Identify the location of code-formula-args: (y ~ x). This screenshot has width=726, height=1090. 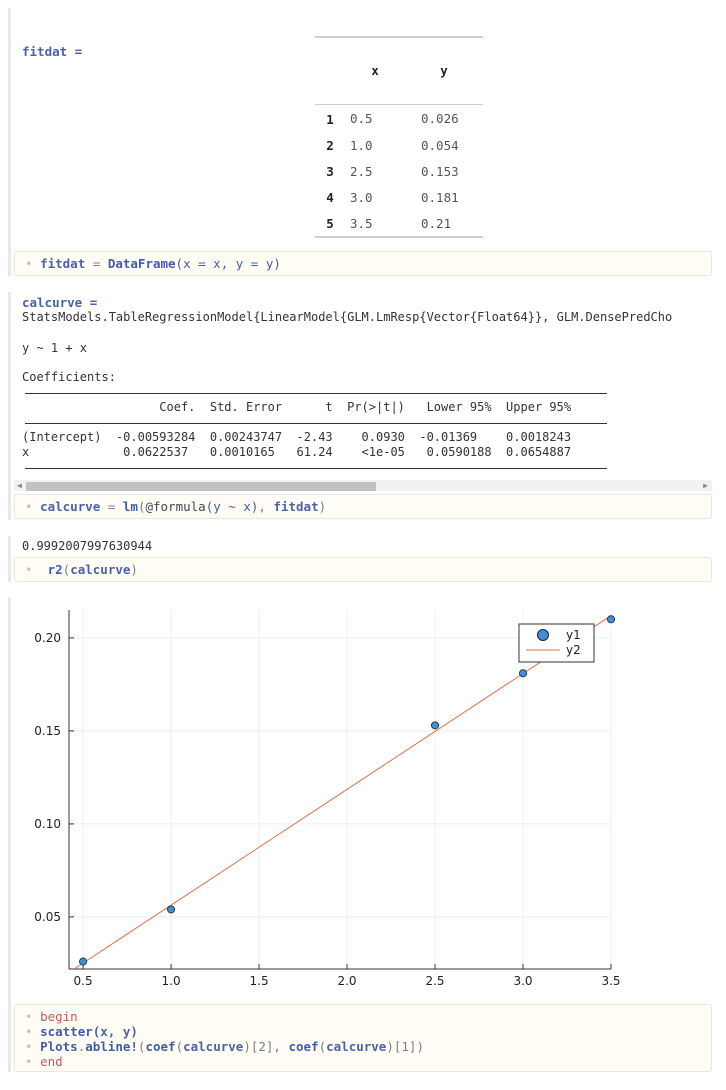
(232, 506).